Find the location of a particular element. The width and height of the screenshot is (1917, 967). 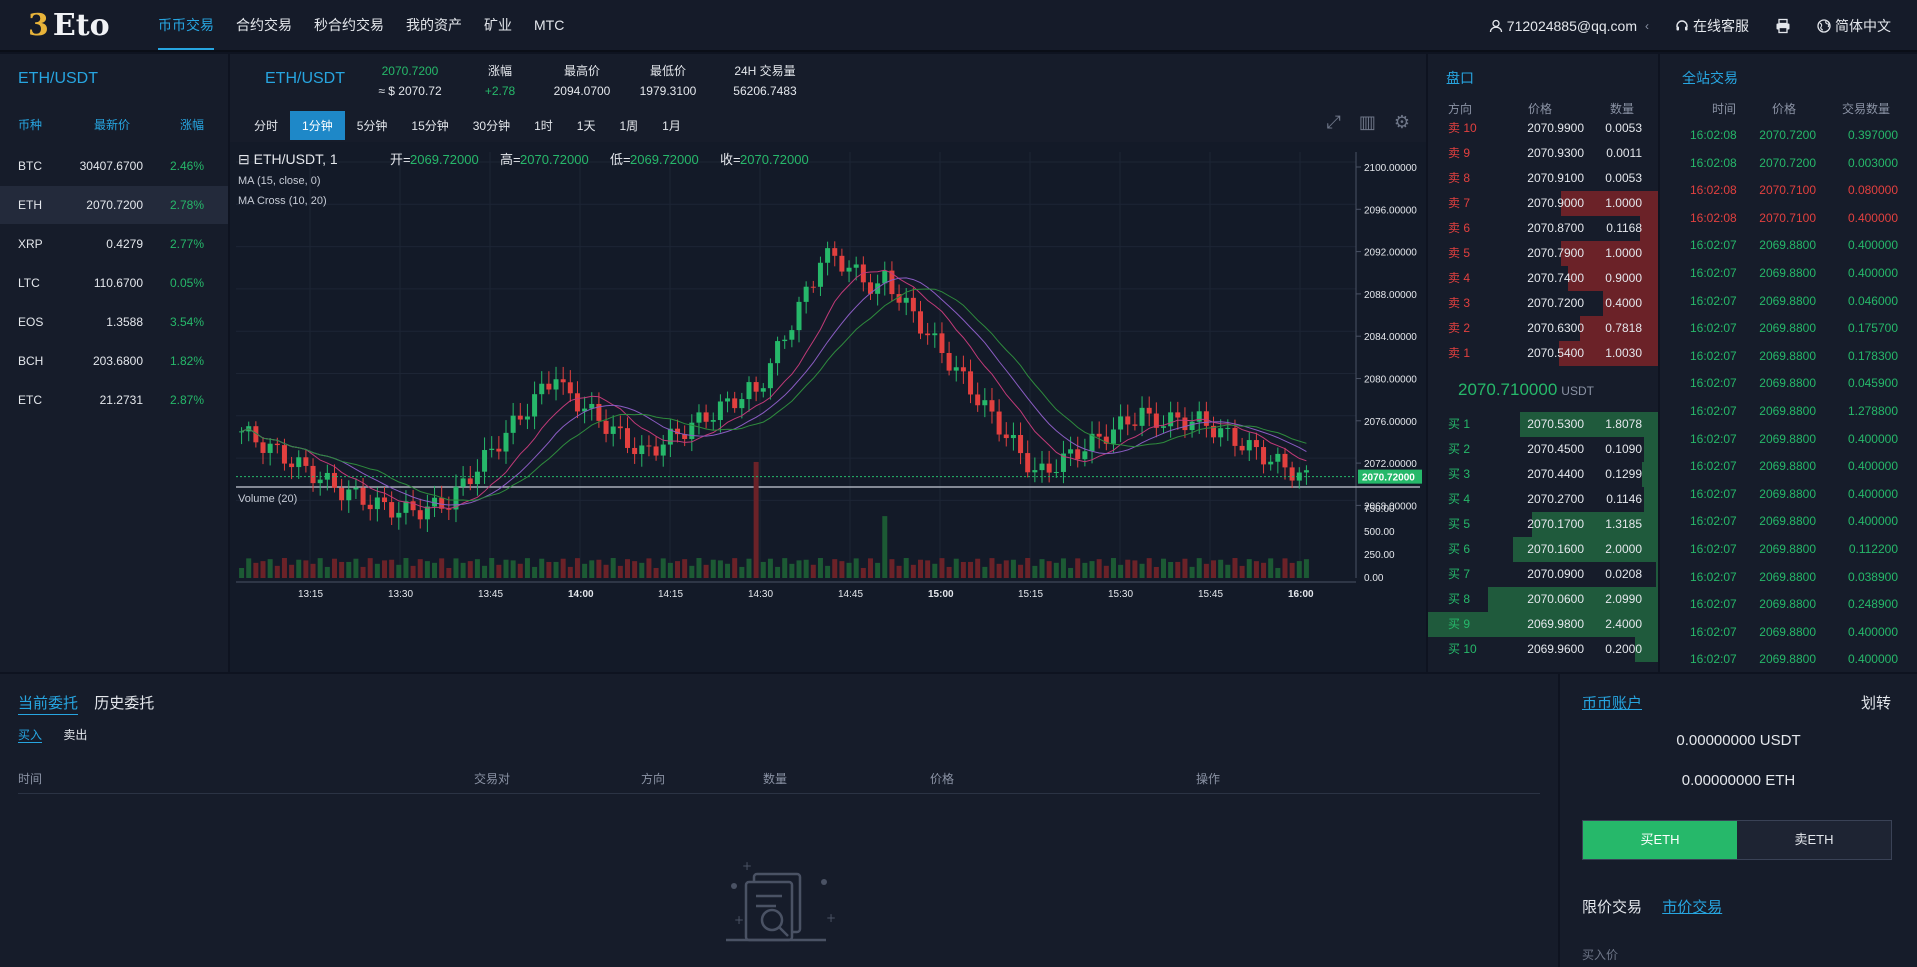

bid-row: 买 9 2069.9800 2.4000 is located at coordinates (1543, 624).